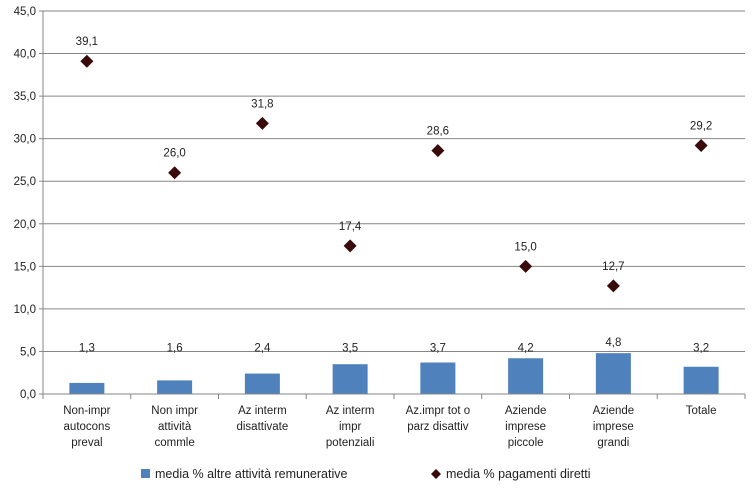  What do you see at coordinates (174, 443) in the screenshot?
I see `x-category-label-line: commle` at bounding box center [174, 443].